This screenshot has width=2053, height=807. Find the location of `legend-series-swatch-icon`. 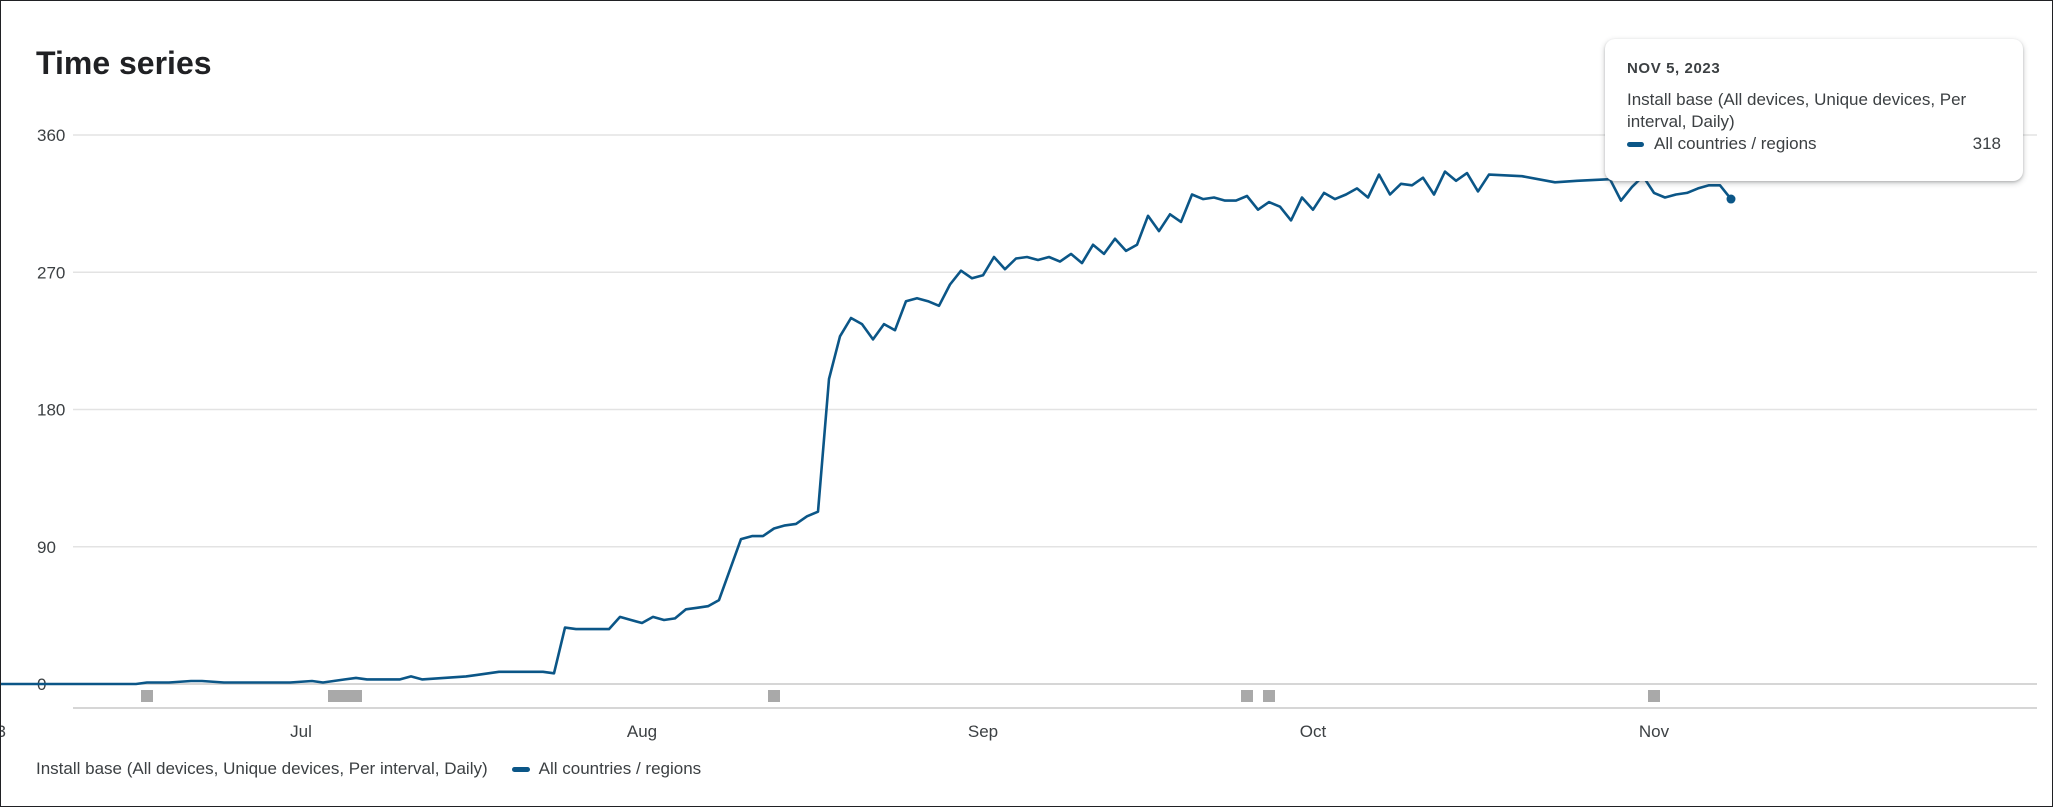

legend-series-swatch-icon is located at coordinates (520, 769).